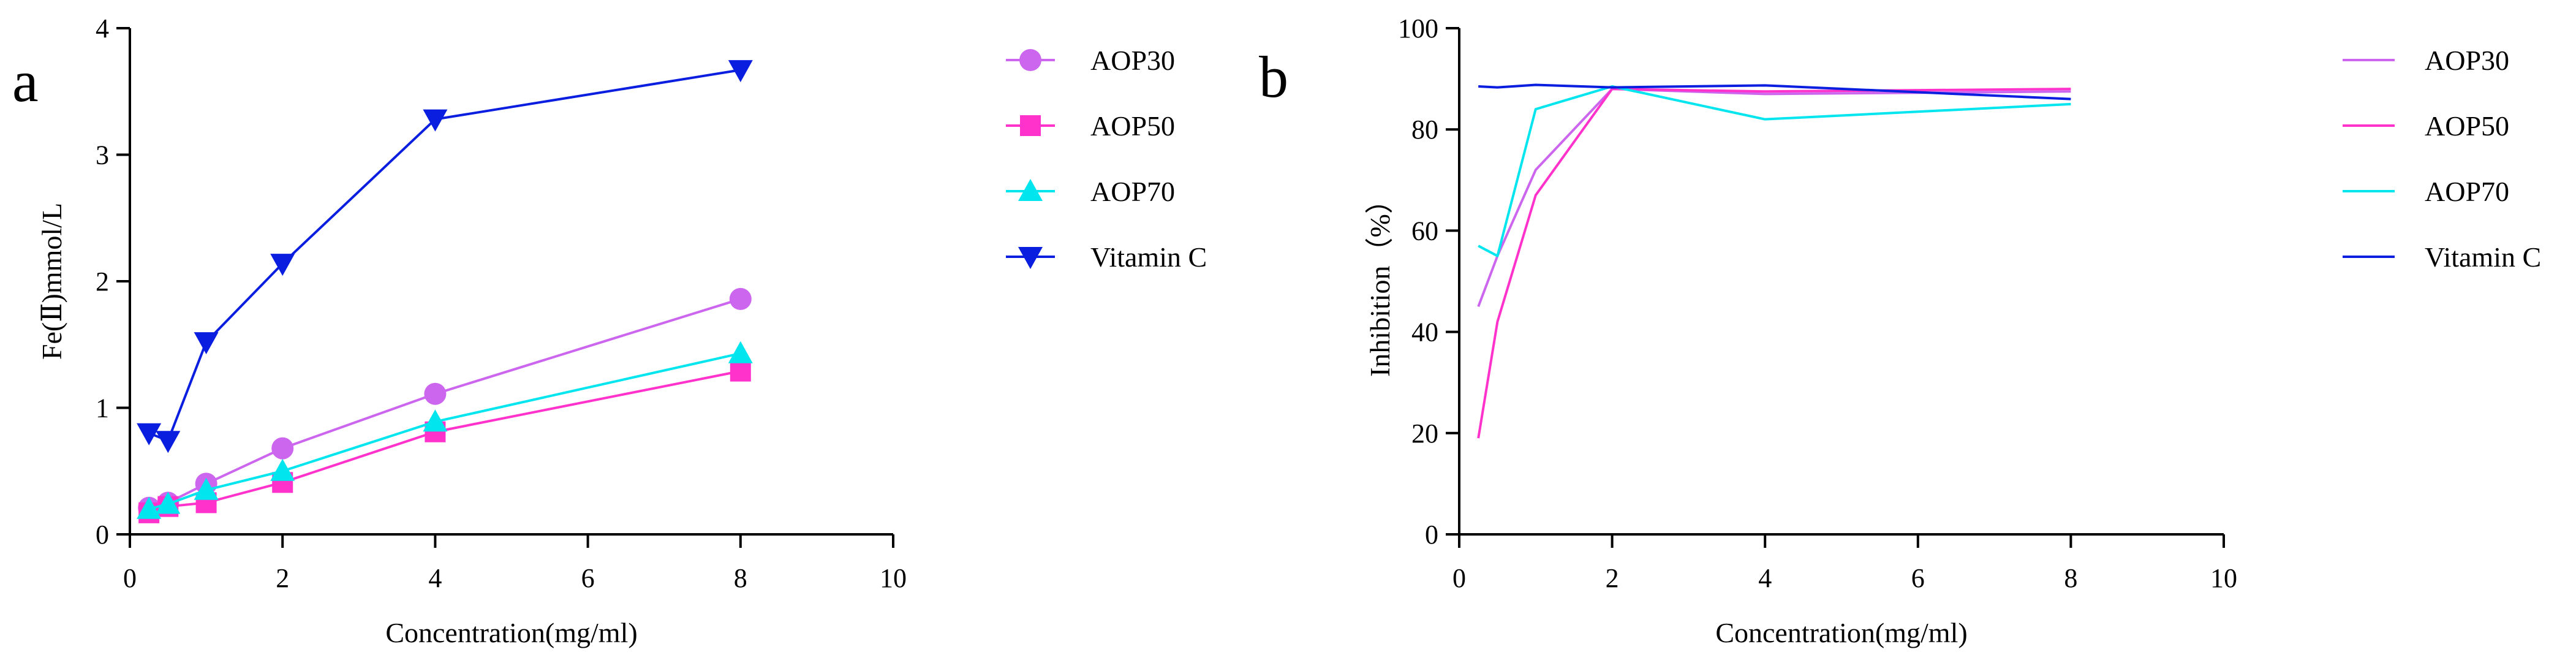 Image resolution: width=2576 pixels, height=671 pixels. What do you see at coordinates (1380, 282) in the screenshot?
I see `y-axis-title: Inhibition（%）` at bounding box center [1380, 282].